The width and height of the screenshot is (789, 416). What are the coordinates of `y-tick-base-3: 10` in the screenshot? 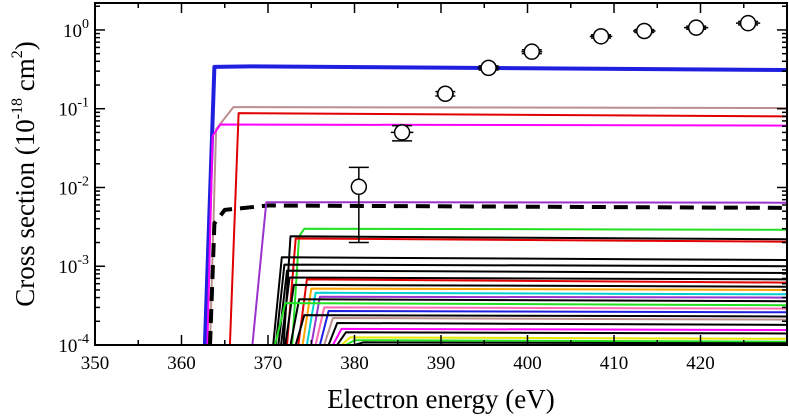 It's located at (67, 110).